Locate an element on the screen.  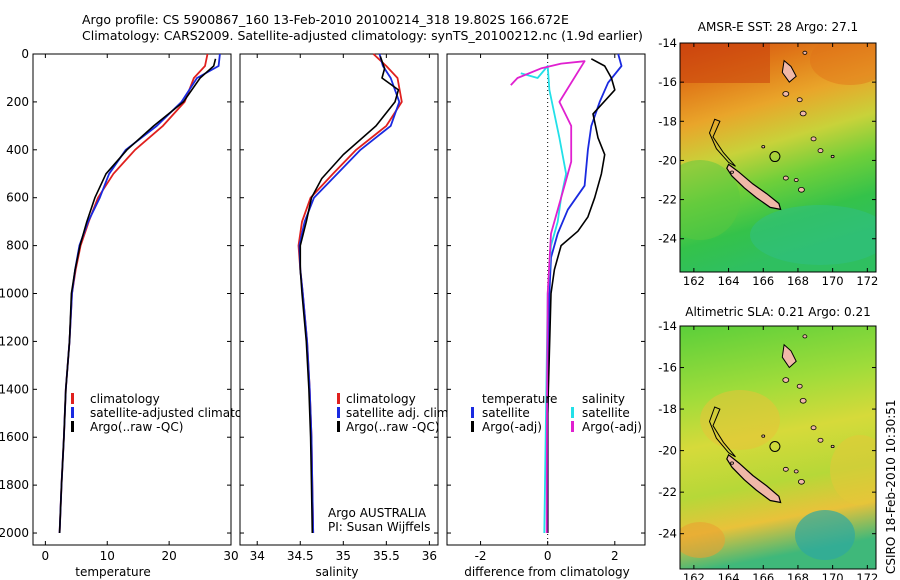
high-sla-patch-east is located at coordinates (853, 470).